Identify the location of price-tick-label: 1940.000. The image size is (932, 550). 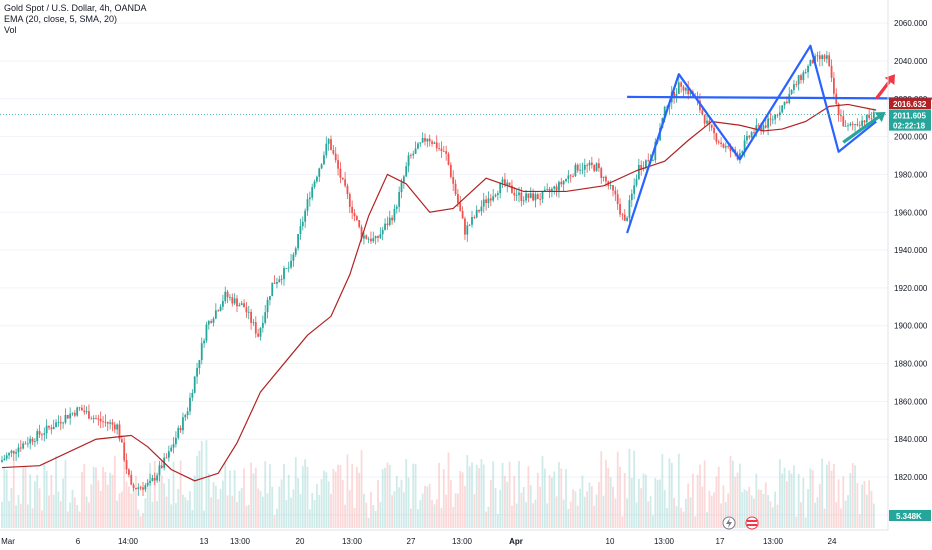
(911, 250).